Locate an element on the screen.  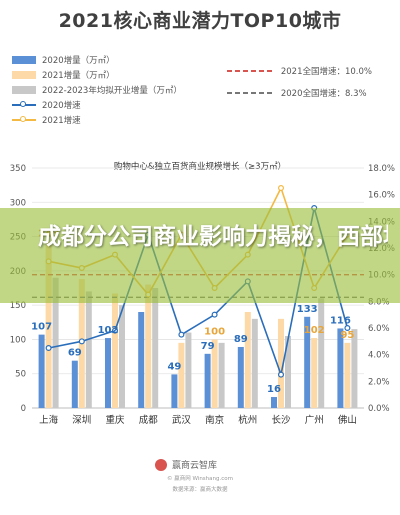
chart-title: 购物中心&独立百货商业规模增长（≥3万㎡） is located at coordinates (200, 167).